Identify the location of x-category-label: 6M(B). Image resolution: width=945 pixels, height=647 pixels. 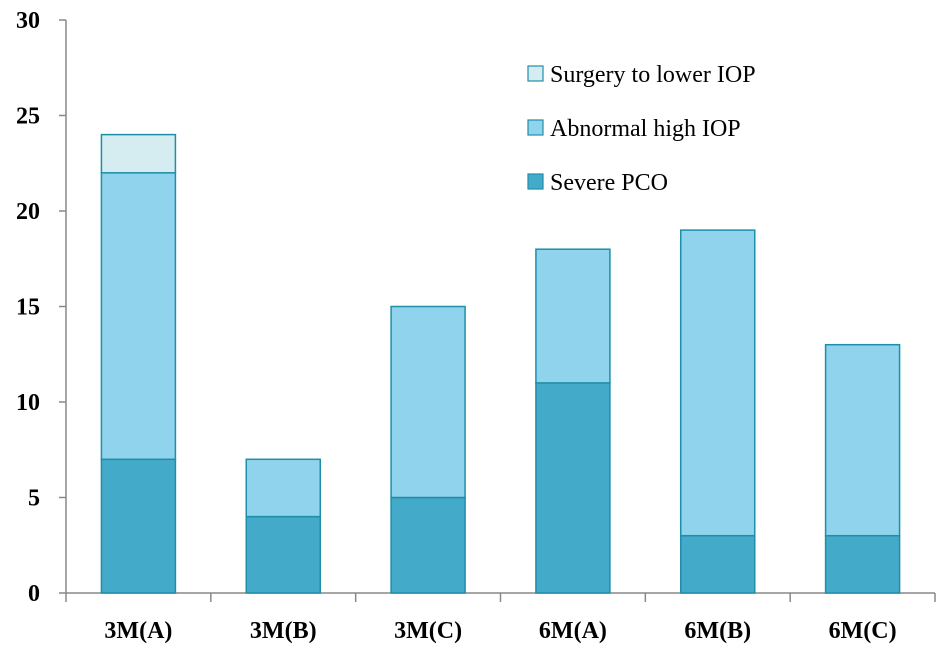
(717, 631).